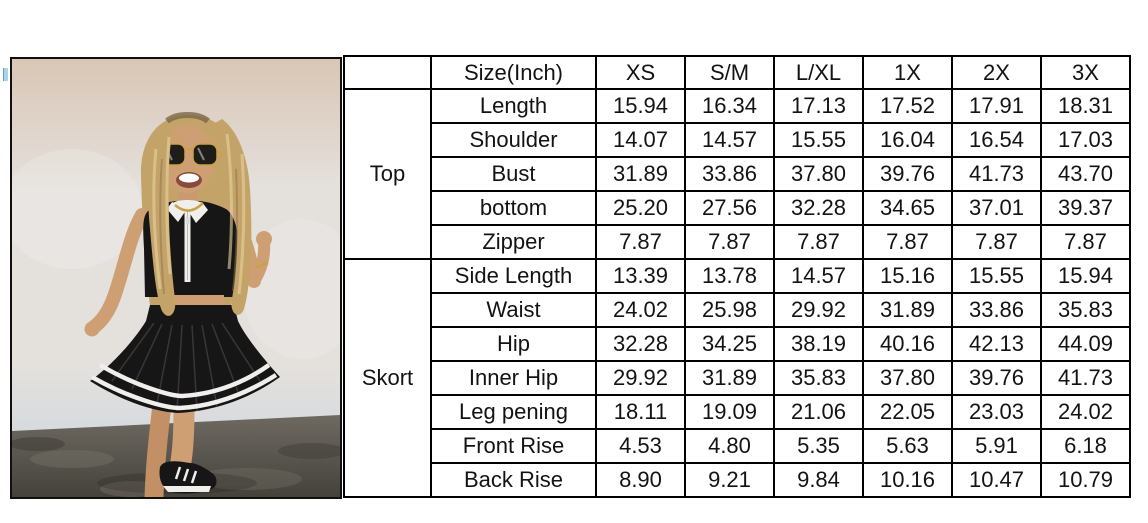 This screenshot has width=1148, height=523. Describe the element at coordinates (640, 140) in the screenshot. I see `measure-value: 14.07` at that location.